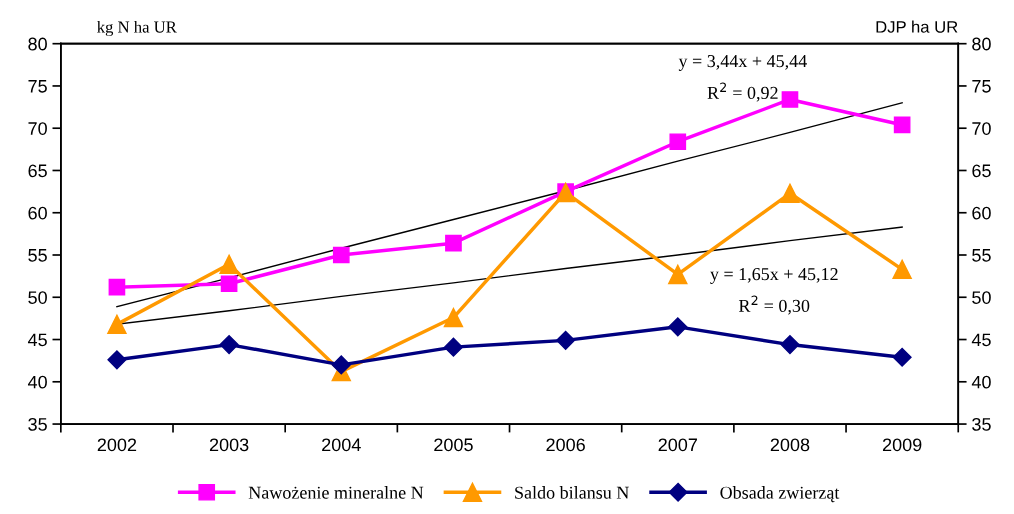 This screenshot has width=1014, height=514. What do you see at coordinates (790, 445) in the screenshot?
I see `x-tick-label: 2008` at bounding box center [790, 445].